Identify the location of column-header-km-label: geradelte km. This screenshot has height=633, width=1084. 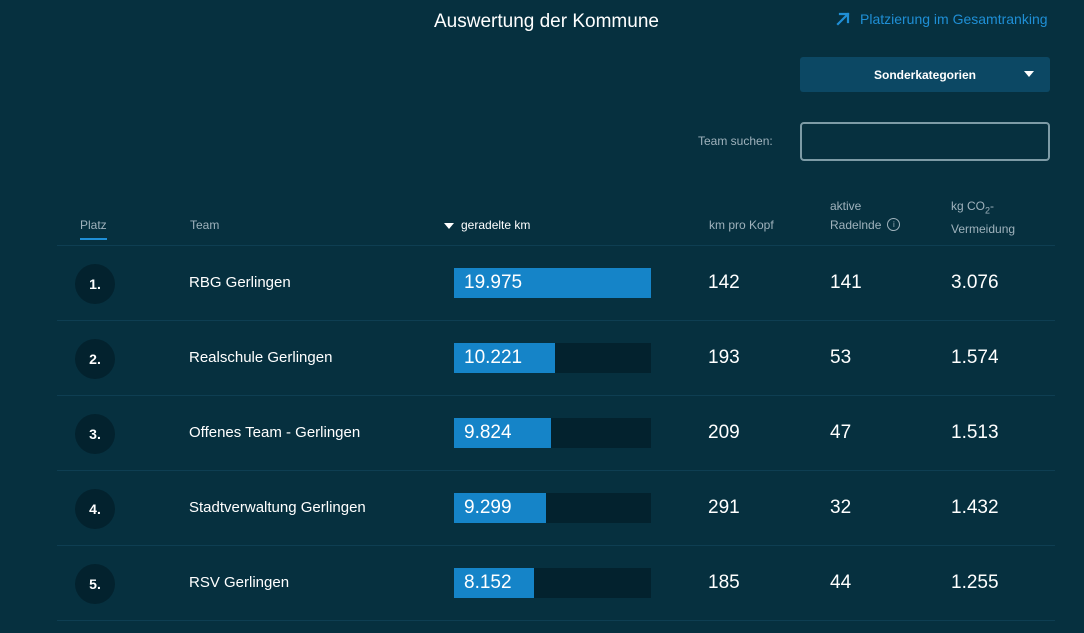
(496, 225).